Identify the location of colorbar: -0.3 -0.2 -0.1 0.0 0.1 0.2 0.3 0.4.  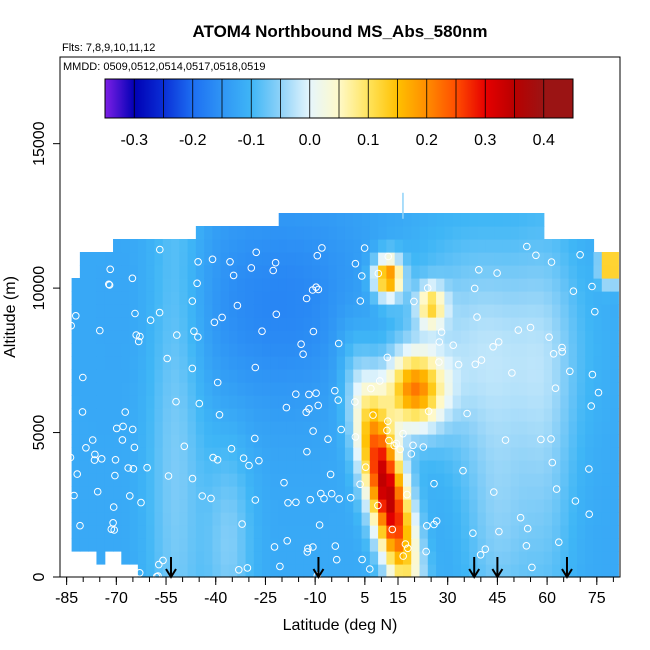
(339, 113).